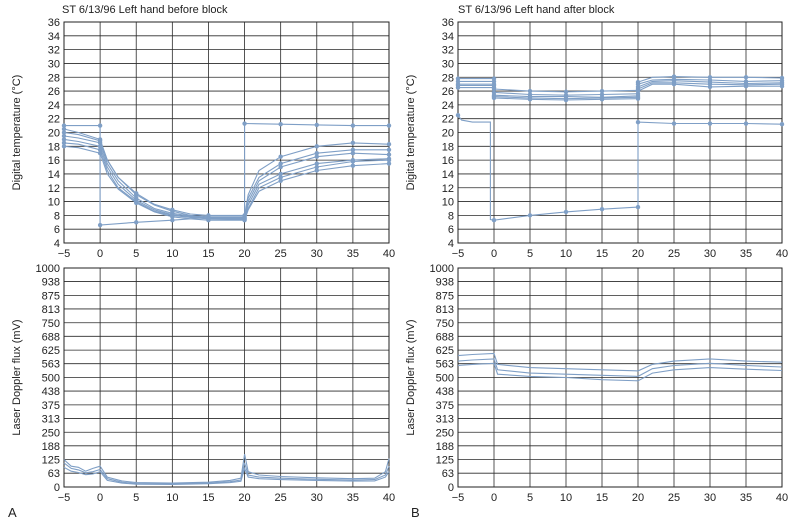 The width and height of the screenshot is (792, 522). What do you see at coordinates (54, 147) in the screenshot?
I see `y-tick-label: 18` at bounding box center [54, 147].